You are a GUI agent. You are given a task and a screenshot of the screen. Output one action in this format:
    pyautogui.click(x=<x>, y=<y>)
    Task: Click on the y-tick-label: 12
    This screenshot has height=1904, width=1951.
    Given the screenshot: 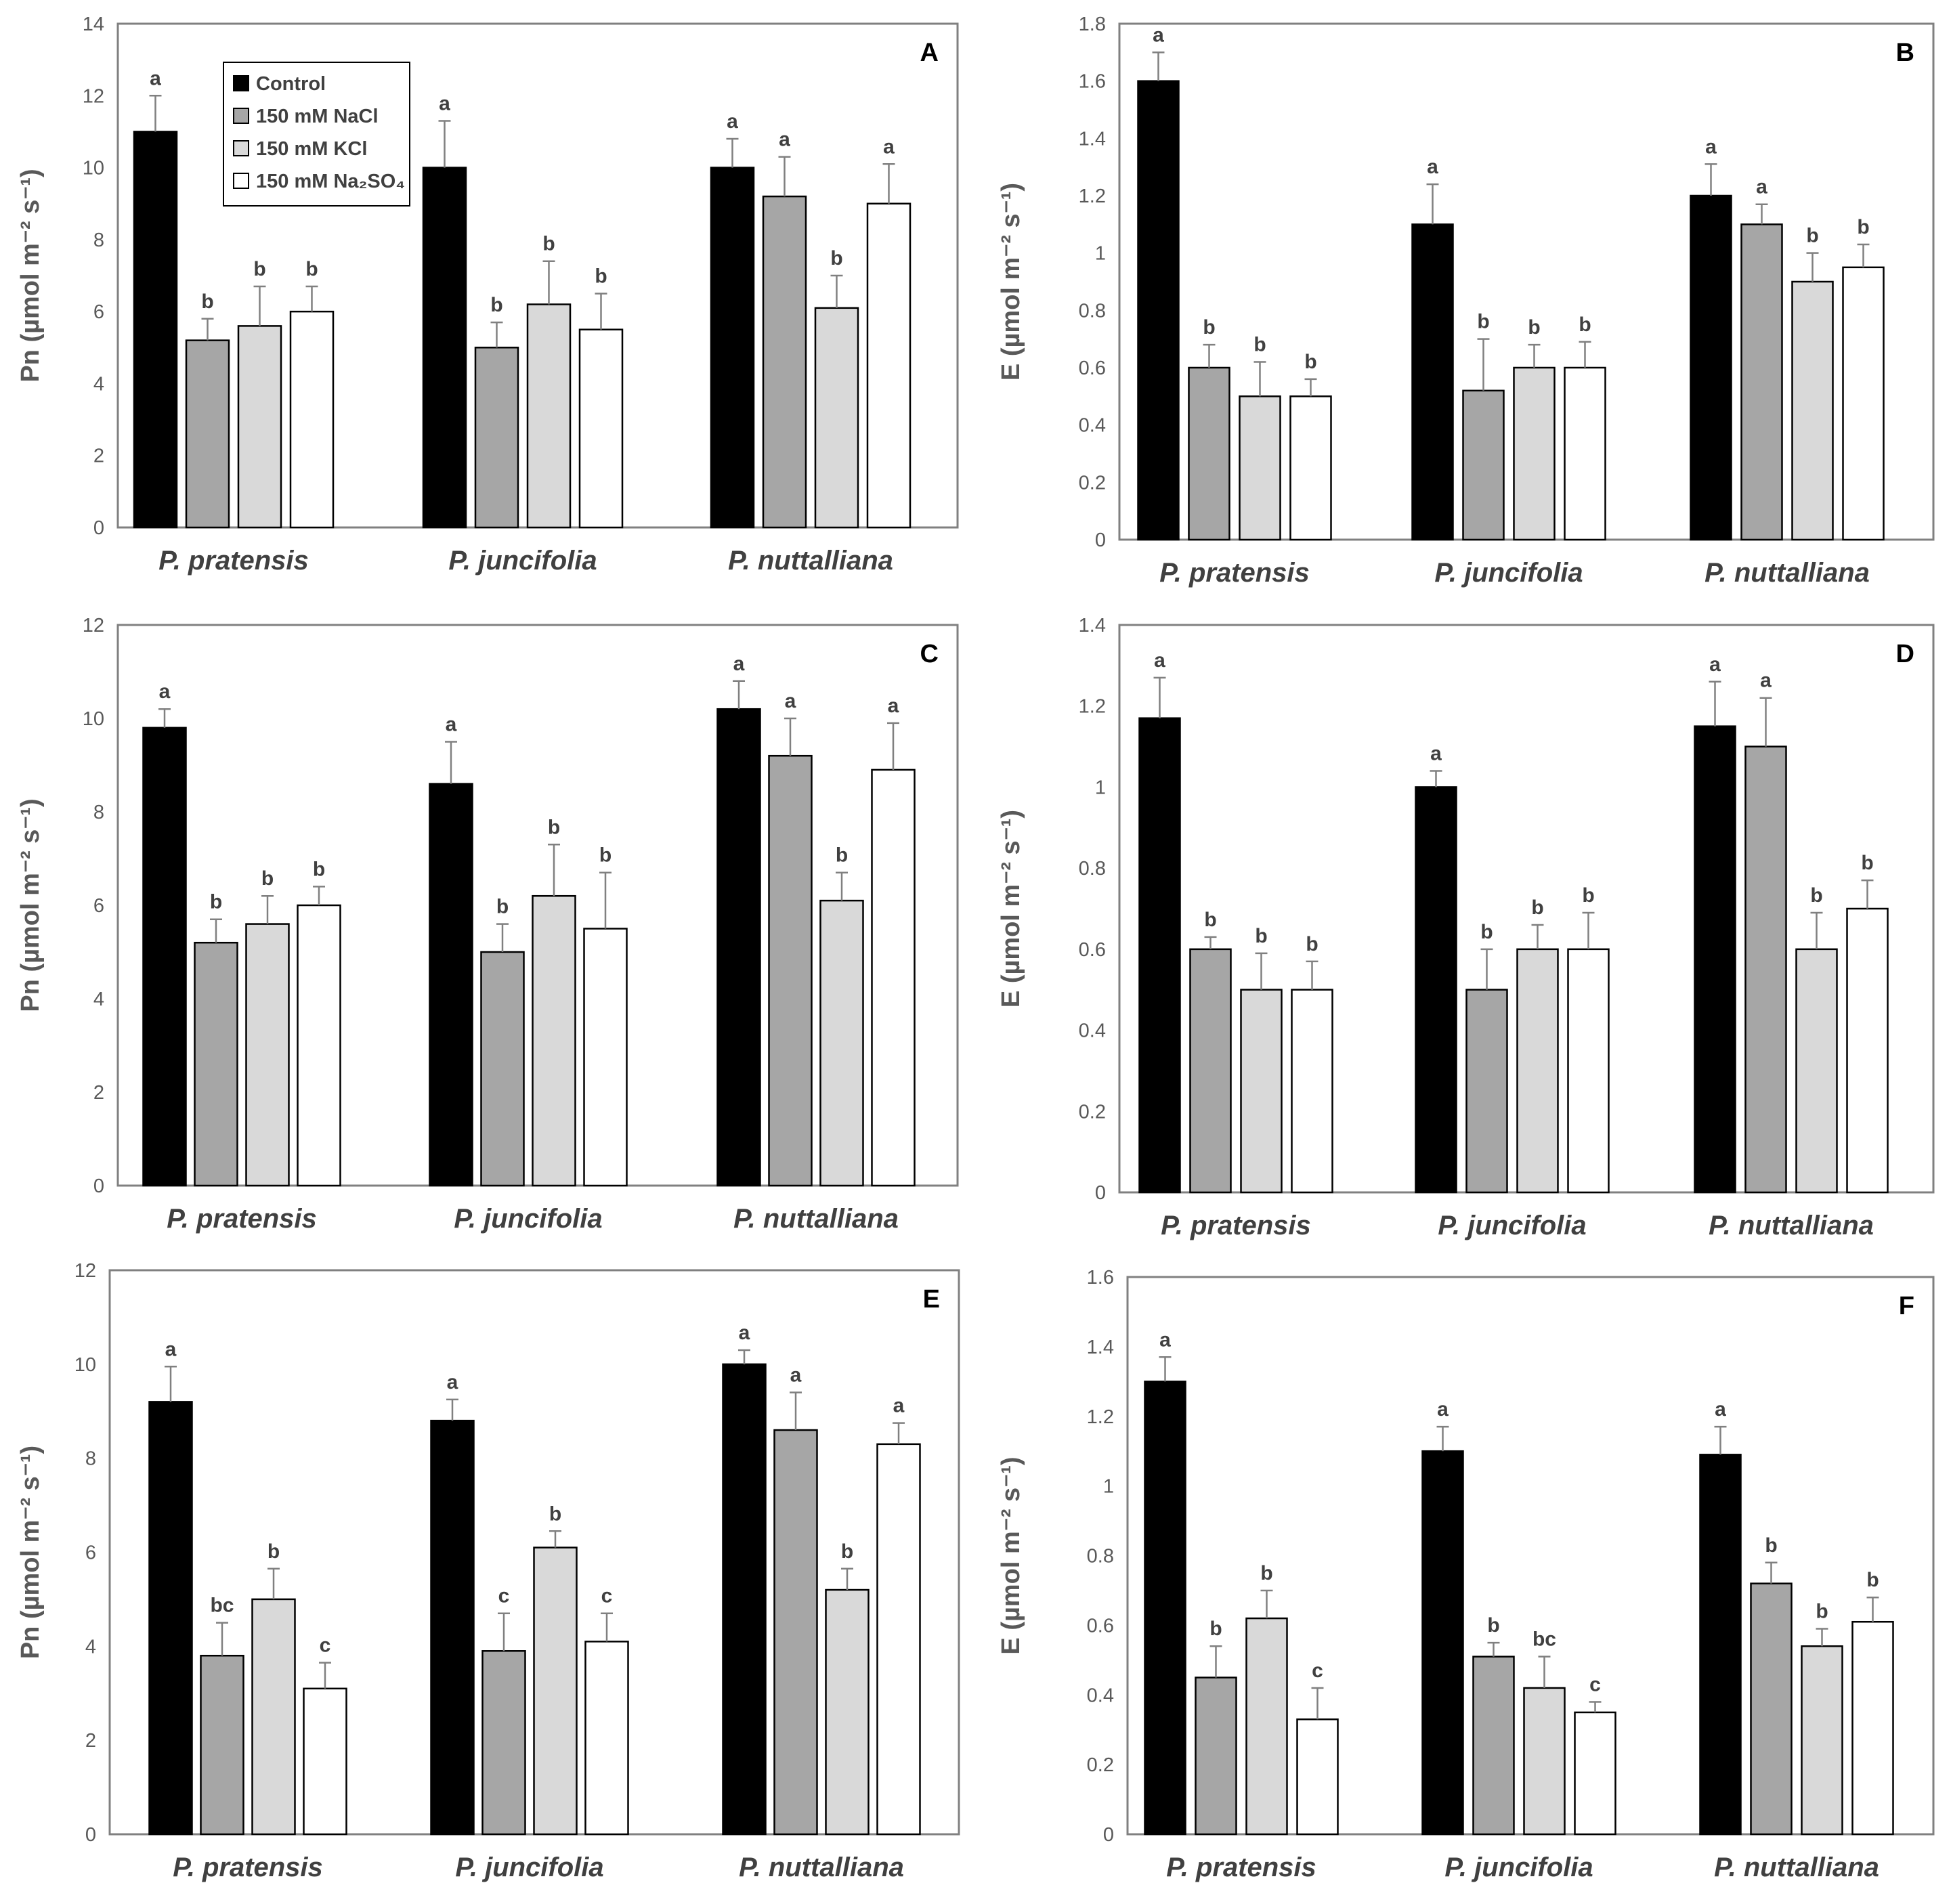 What is the action you would take?
    pyautogui.click(x=93, y=96)
    